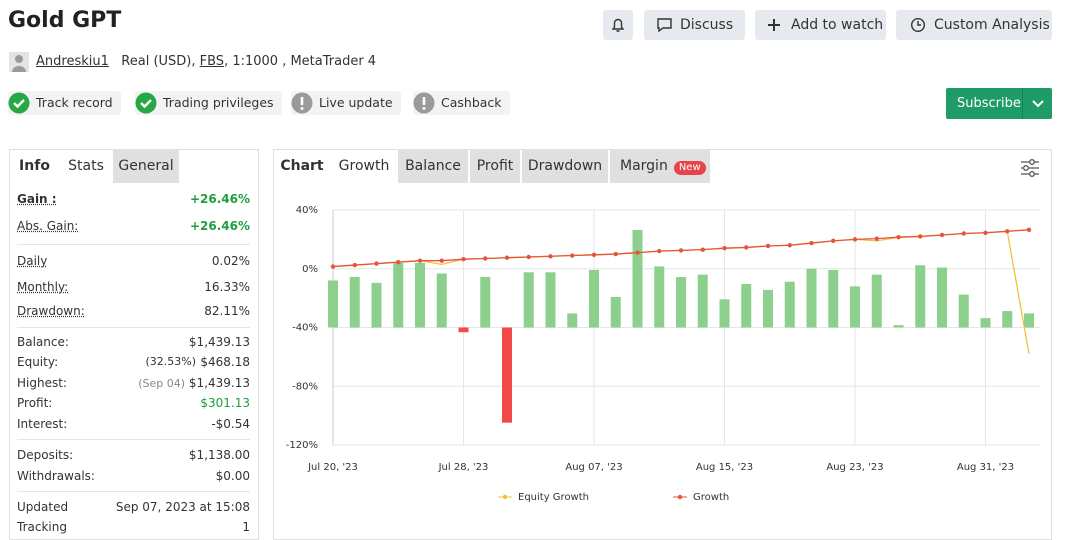 The width and height of the screenshot is (1080, 540). I want to click on user-link: Andreskiu1, so click(72, 61).